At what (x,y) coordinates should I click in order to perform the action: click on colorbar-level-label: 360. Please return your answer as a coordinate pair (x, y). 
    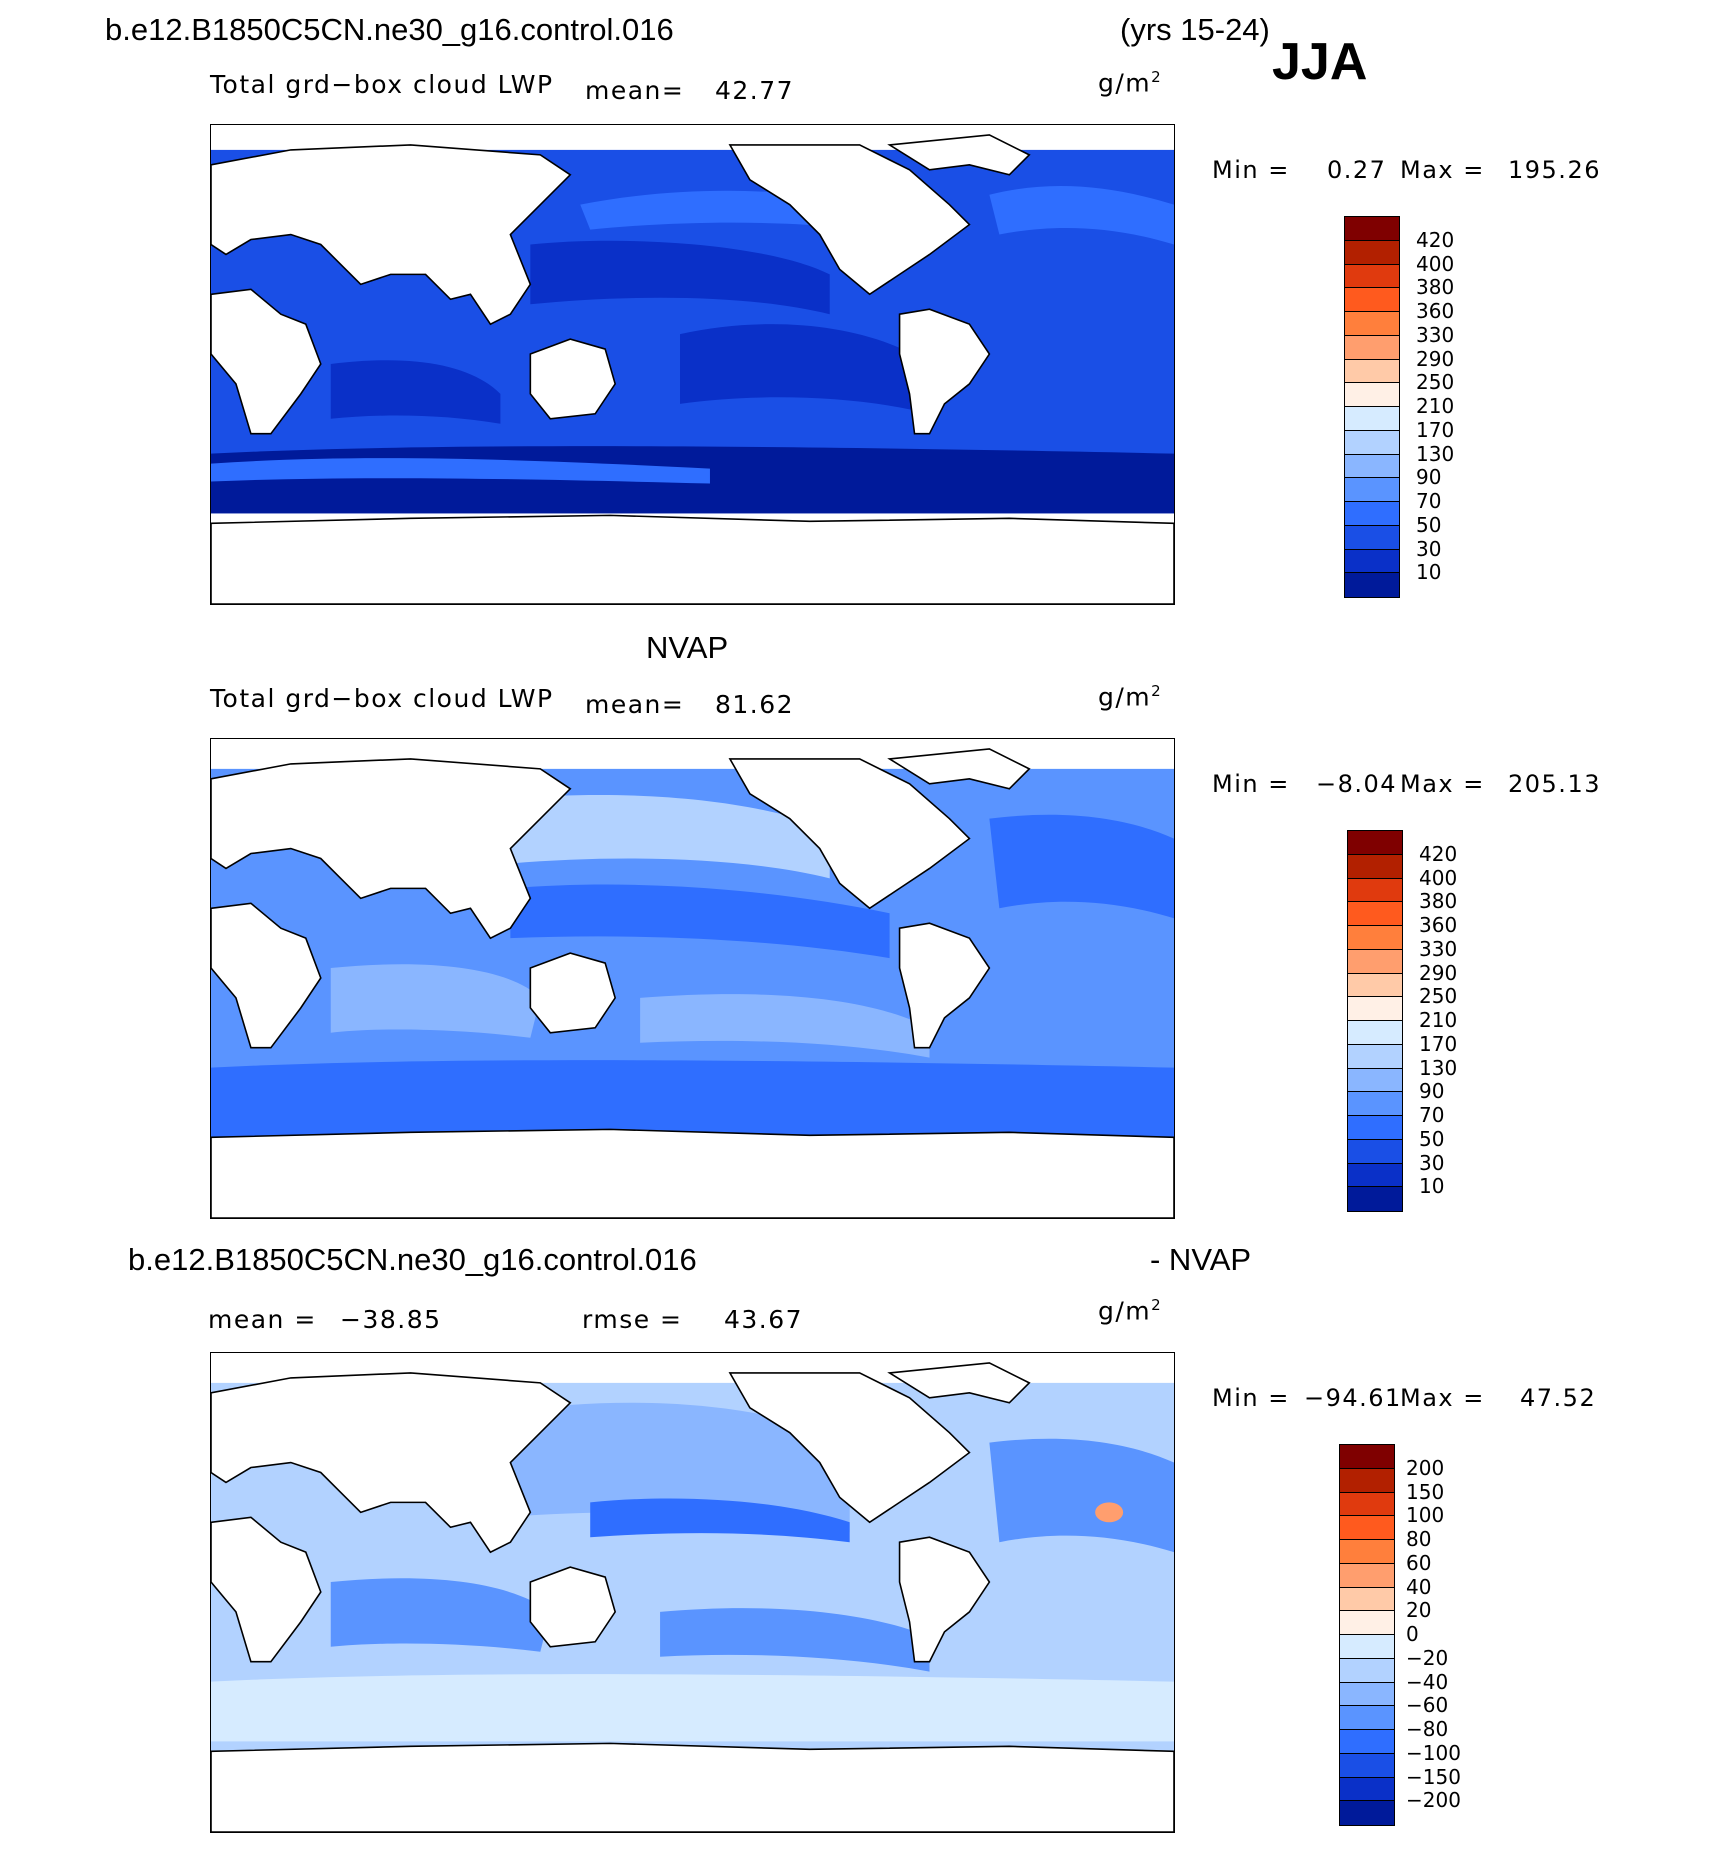
    Looking at the image, I should click on (1438, 925).